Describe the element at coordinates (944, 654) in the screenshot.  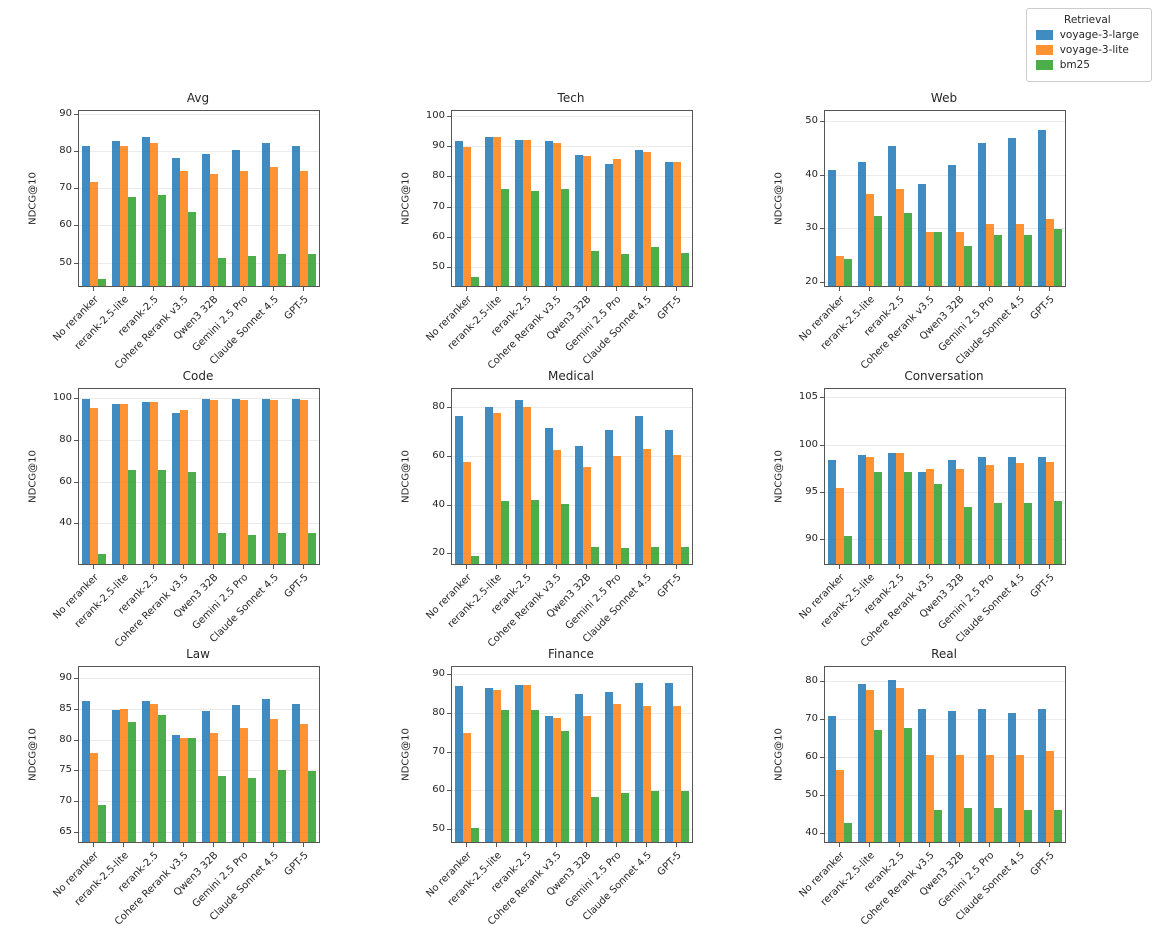
I see `chart-title: Real` at that location.